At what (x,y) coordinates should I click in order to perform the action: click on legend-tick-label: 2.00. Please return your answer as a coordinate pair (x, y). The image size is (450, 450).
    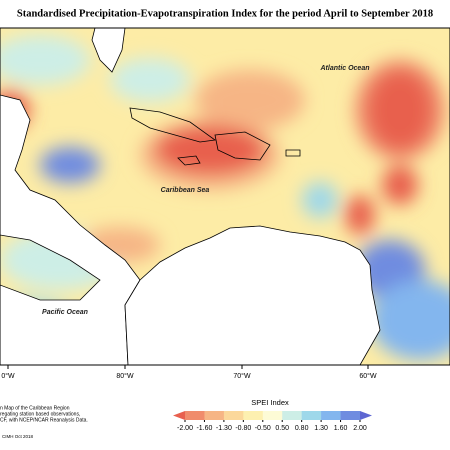
    Looking at the image, I should click on (360, 428).